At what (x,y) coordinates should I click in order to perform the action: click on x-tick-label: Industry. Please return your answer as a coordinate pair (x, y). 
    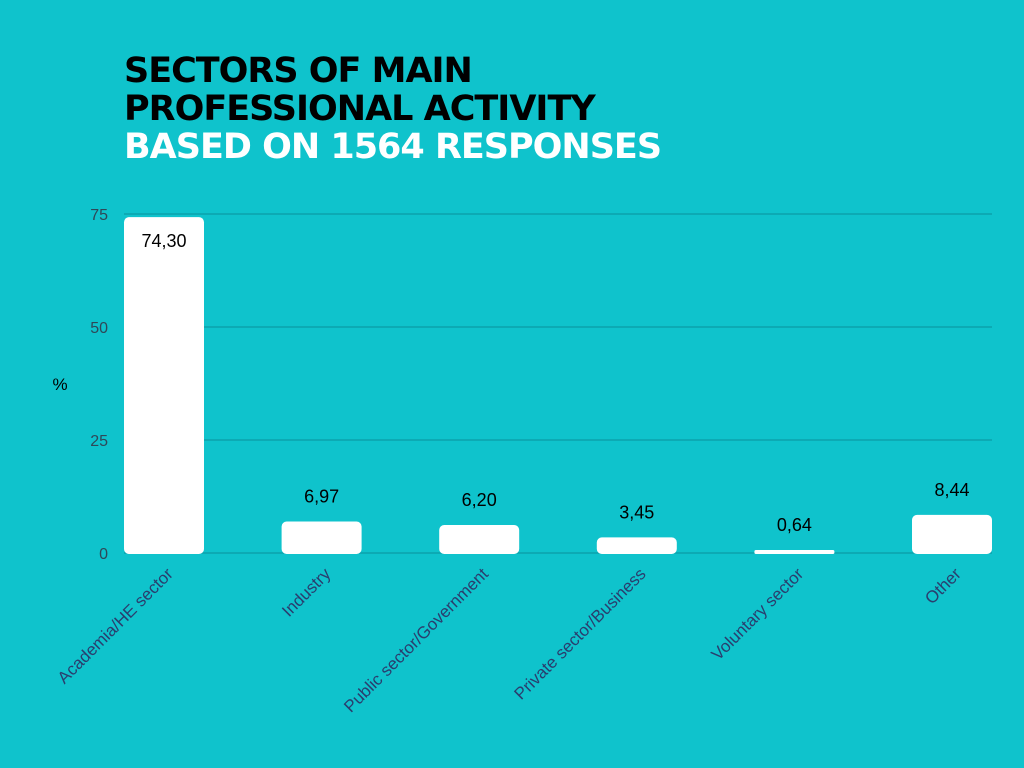
    Looking at the image, I should click on (306, 592).